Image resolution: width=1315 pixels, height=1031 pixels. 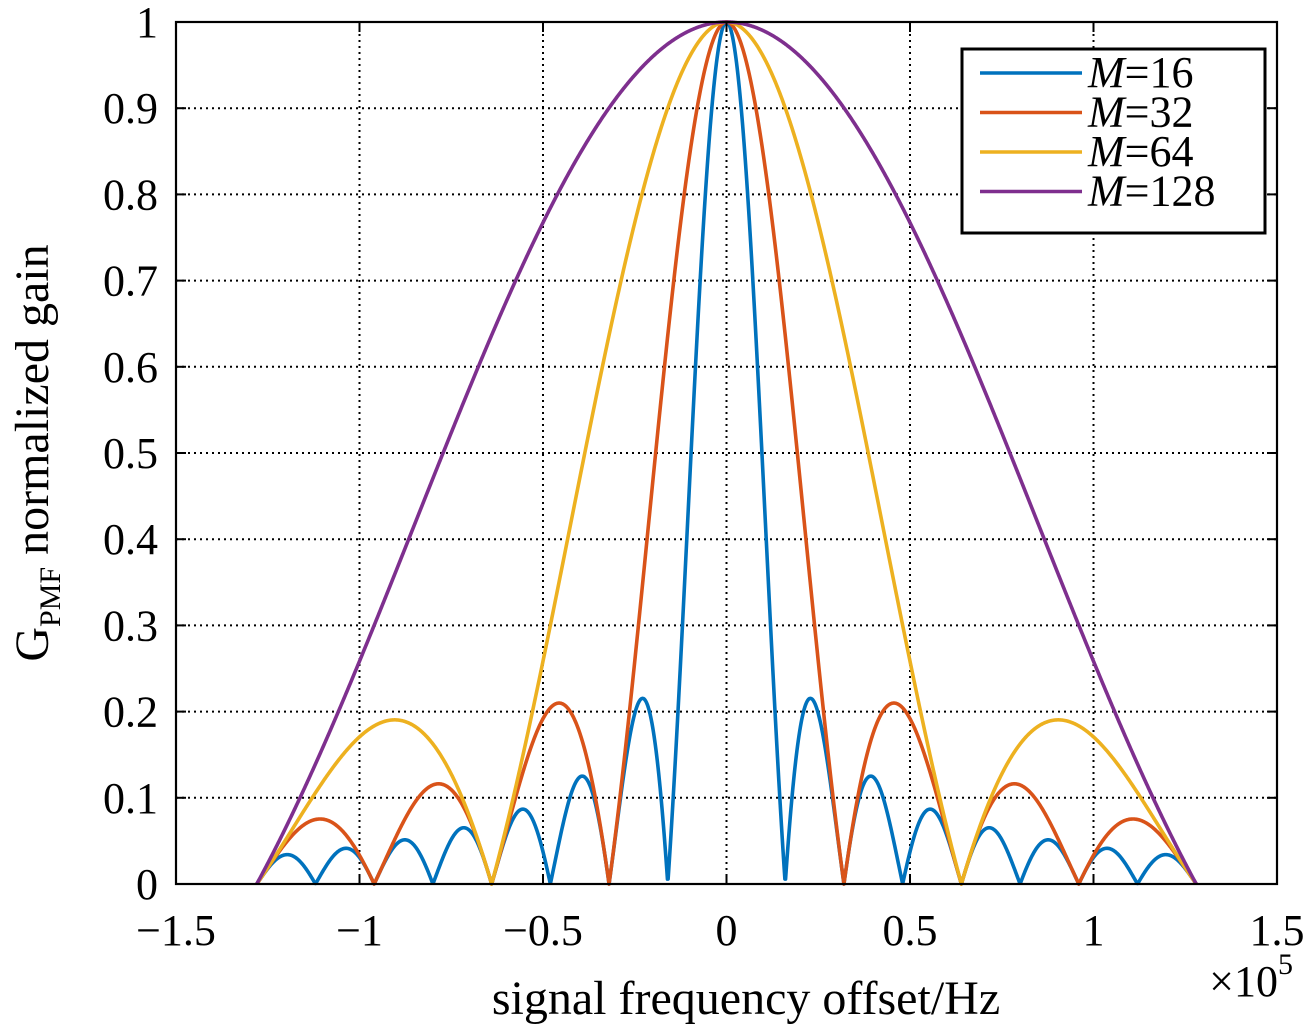 What do you see at coordinates (1285, 964) in the screenshot?
I see `x-axis-exponent-power: 5` at bounding box center [1285, 964].